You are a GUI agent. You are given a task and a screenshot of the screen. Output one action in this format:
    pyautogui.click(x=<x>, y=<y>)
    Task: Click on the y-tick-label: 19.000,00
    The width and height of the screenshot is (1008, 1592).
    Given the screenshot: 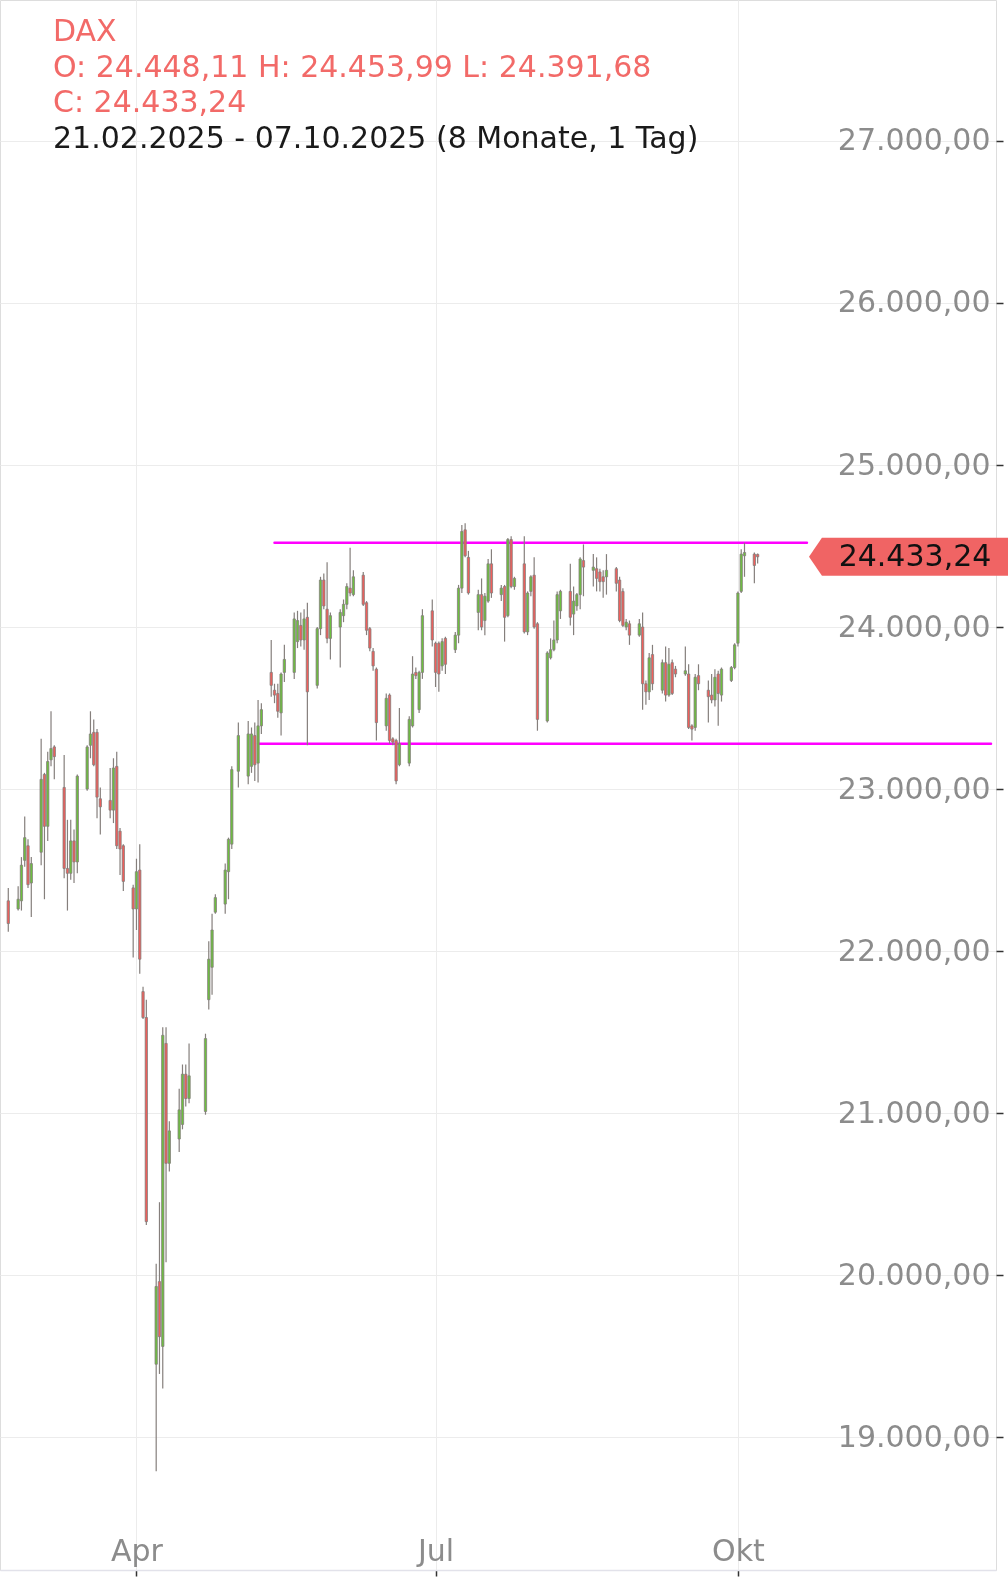 What is the action you would take?
    pyautogui.click(x=914, y=1436)
    